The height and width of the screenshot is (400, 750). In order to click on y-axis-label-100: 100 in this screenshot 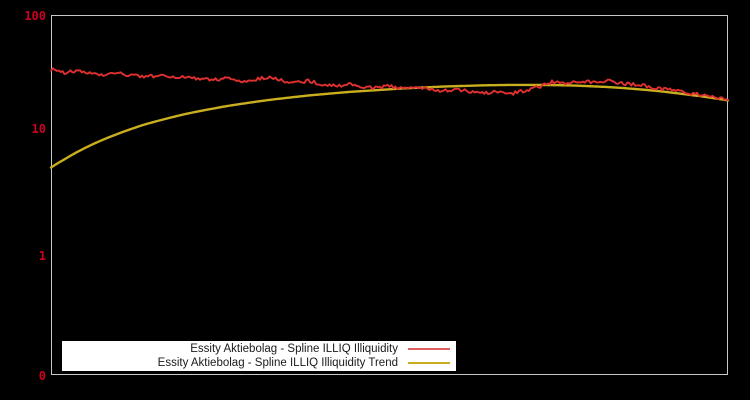, I will do `click(35, 16)`.